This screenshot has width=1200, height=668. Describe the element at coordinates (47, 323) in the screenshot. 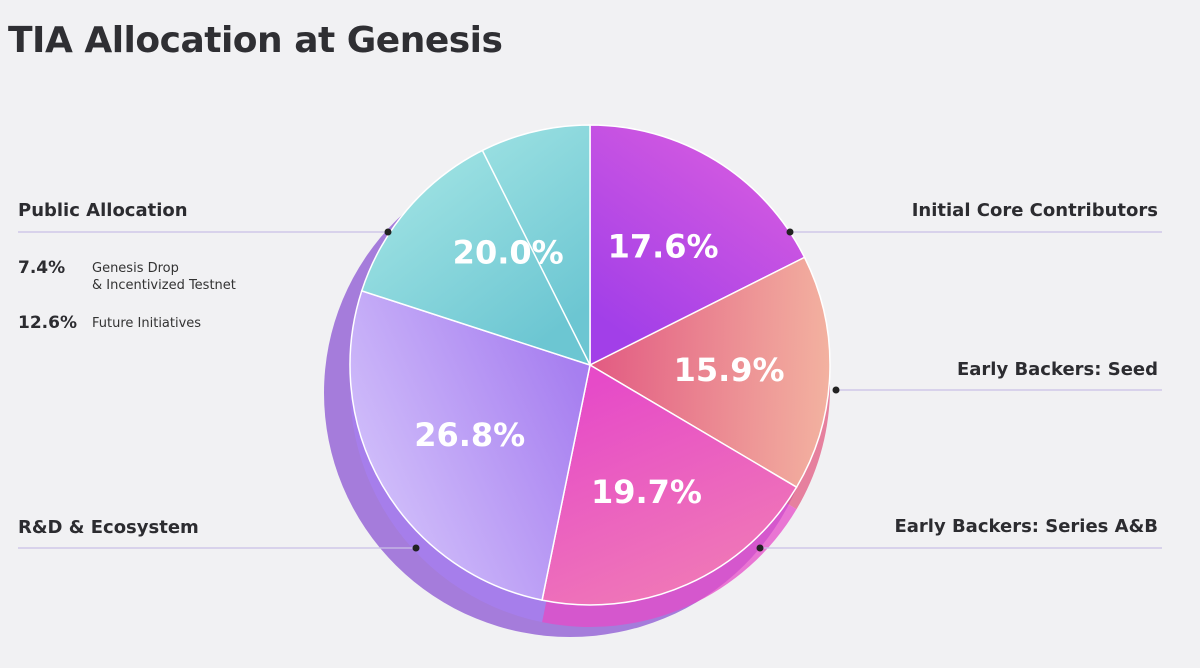

I see `detail-pct: 12.6%` at that location.